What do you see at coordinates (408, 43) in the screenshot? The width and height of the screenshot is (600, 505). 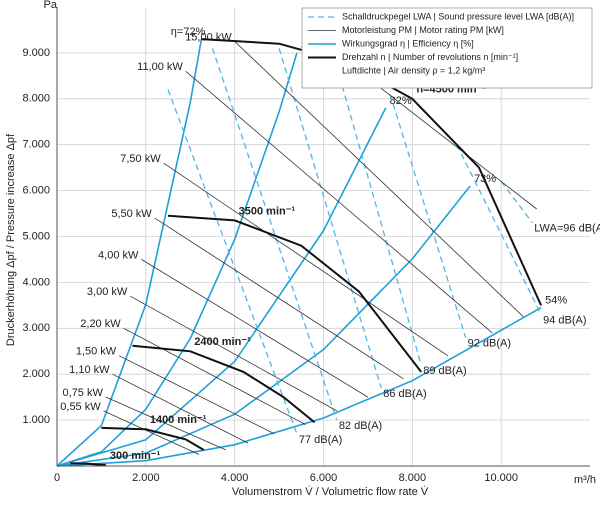 I see `legend-label: Wirkungsgrad η | Efficiency η [%]` at bounding box center [408, 43].